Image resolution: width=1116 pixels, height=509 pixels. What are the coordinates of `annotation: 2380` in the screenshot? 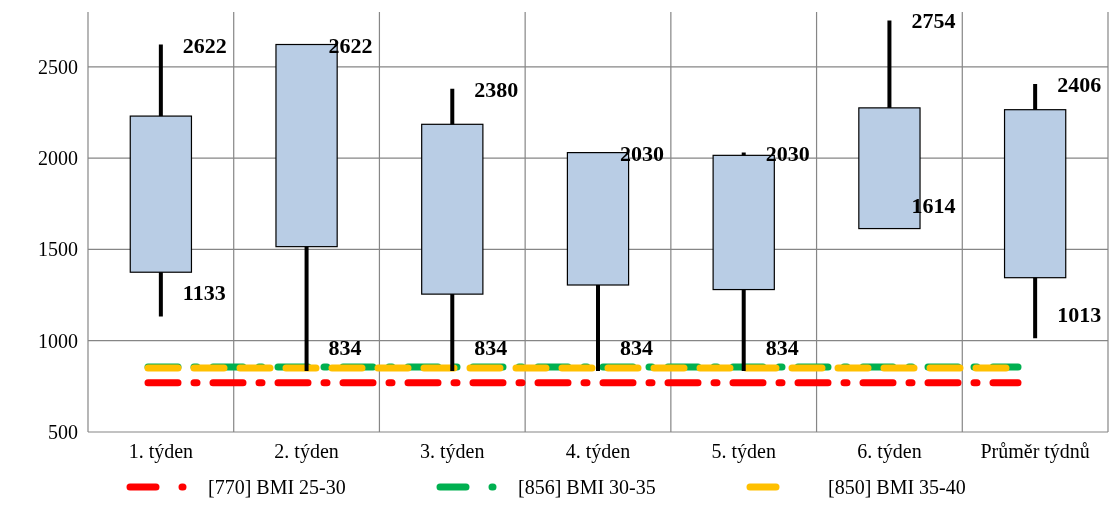 It's located at (496, 89).